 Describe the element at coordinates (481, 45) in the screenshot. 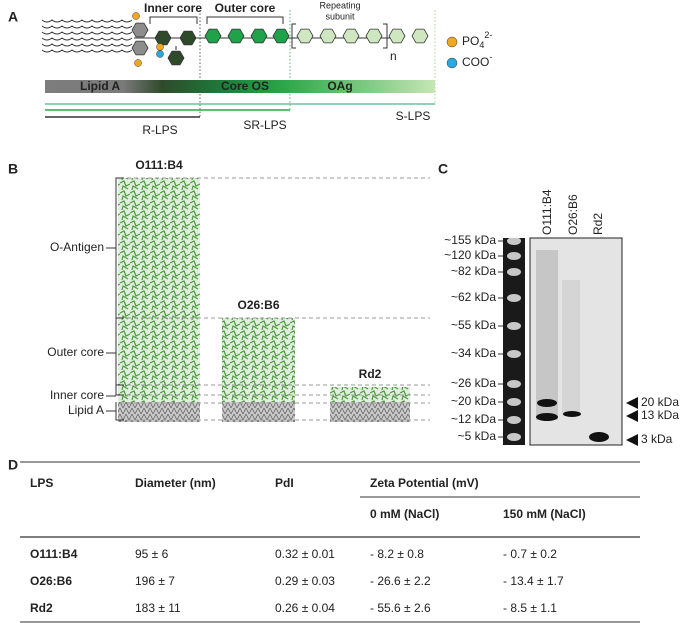

I see `subscript: 4` at that location.